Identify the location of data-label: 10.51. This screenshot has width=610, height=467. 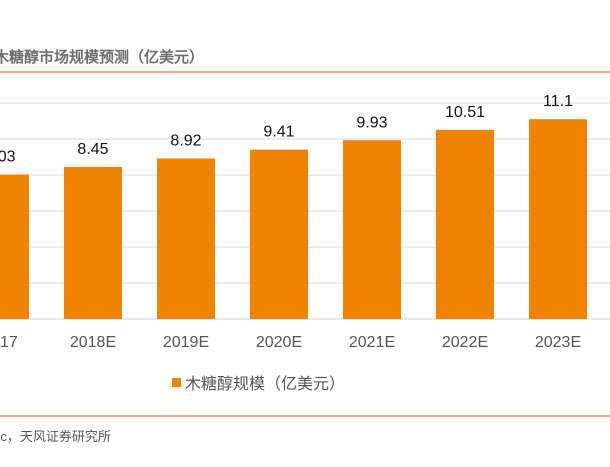
(465, 112).